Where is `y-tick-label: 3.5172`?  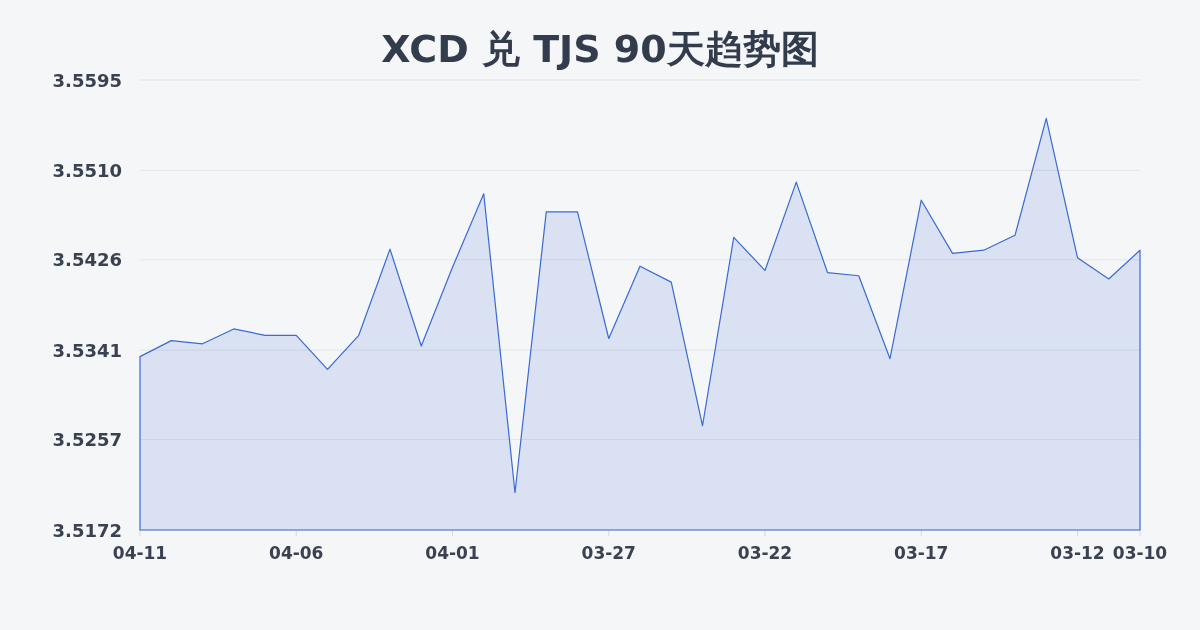
y-tick-label: 3.5172 is located at coordinates (87, 530).